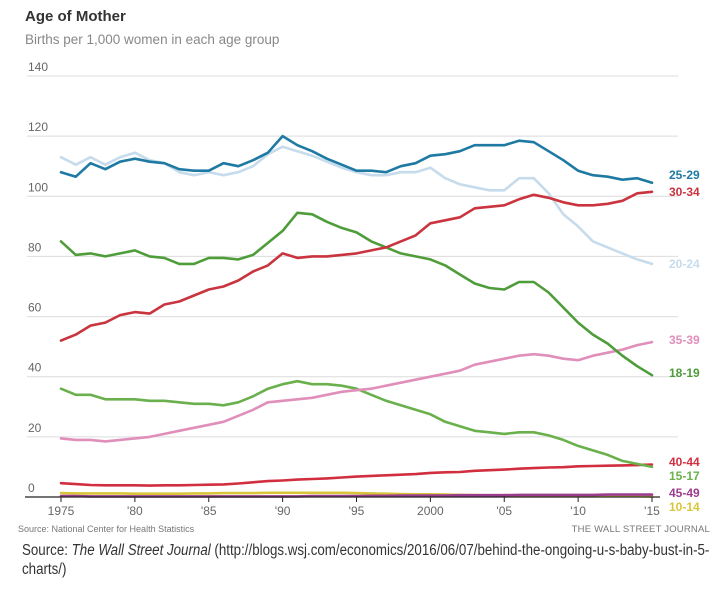 The height and width of the screenshot is (604, 728). What do you see at coordinates (684, 493) in the screenshot?
I see `series-label-45-49: 45-49` at bounding box center [684, 493].